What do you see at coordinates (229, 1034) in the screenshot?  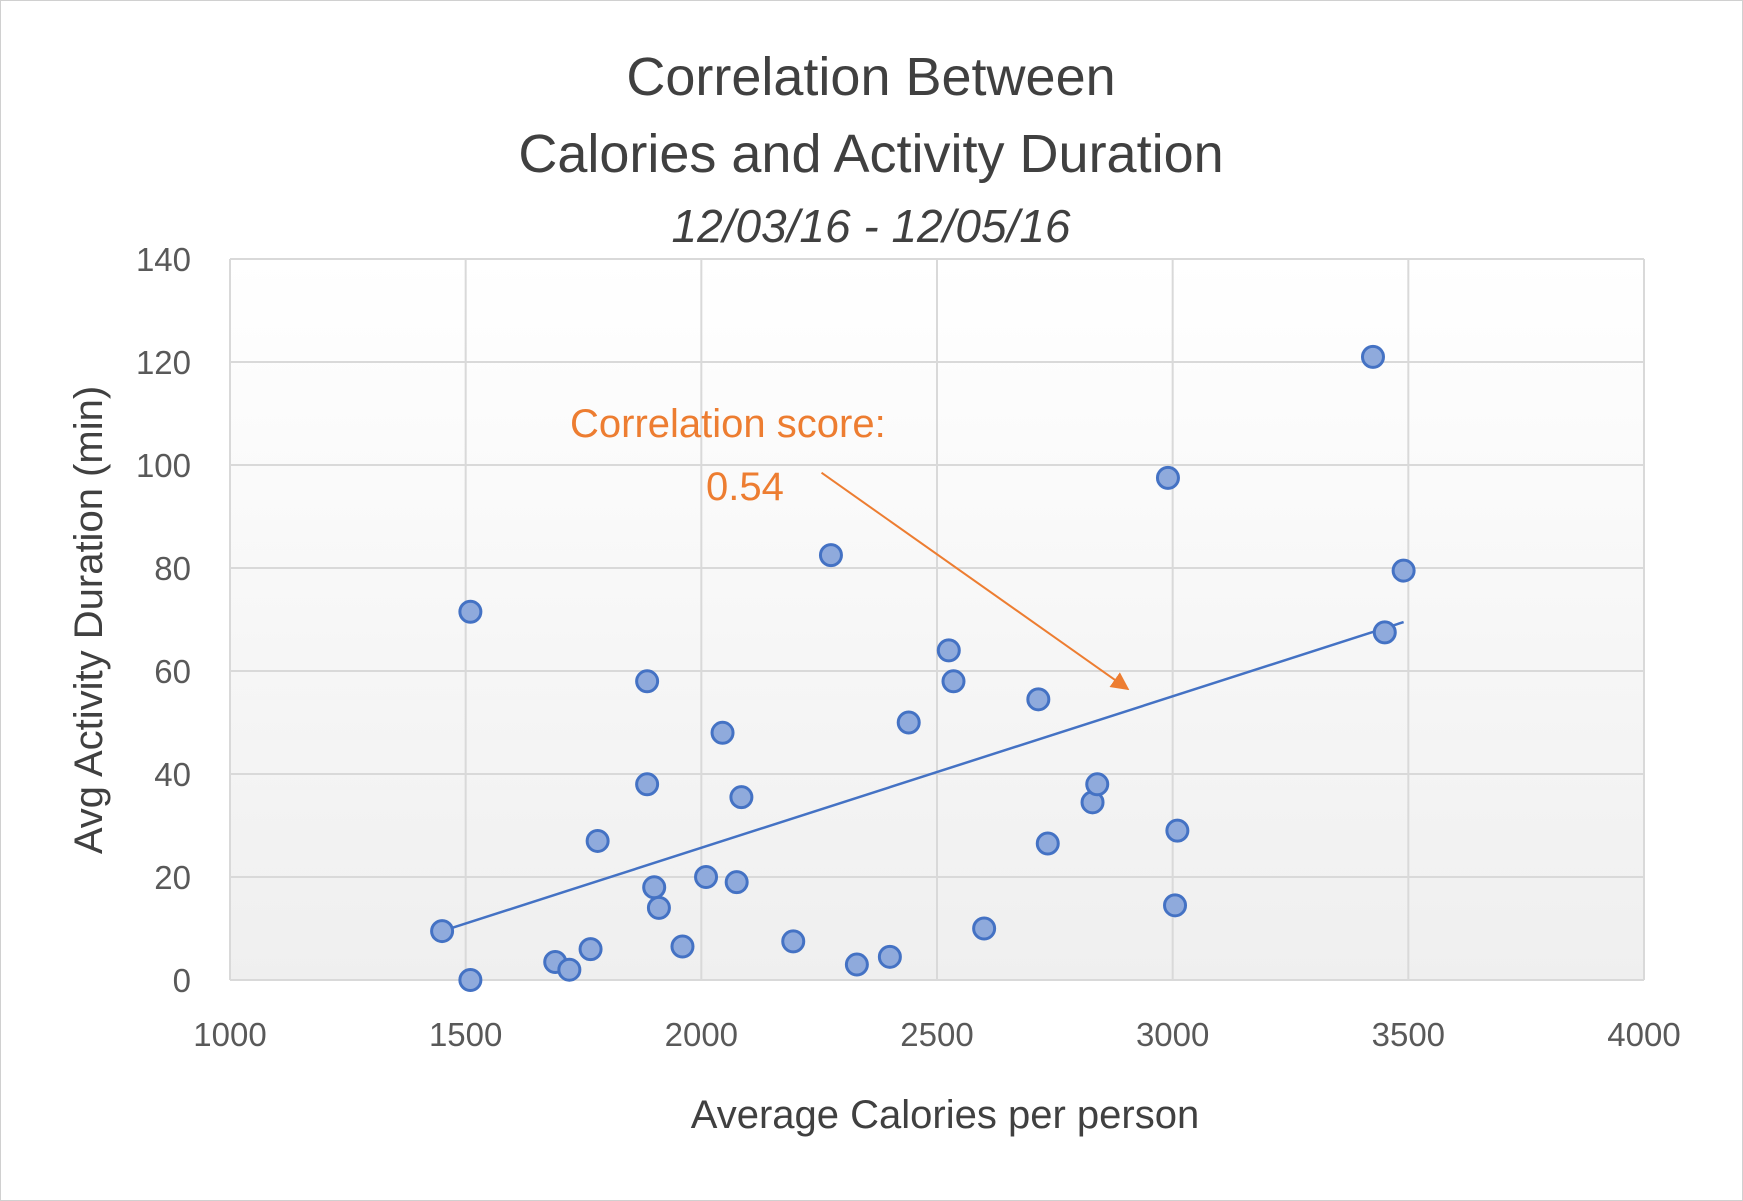 I see `x-tick-label: 1000` at bounding box center [229, 1034].